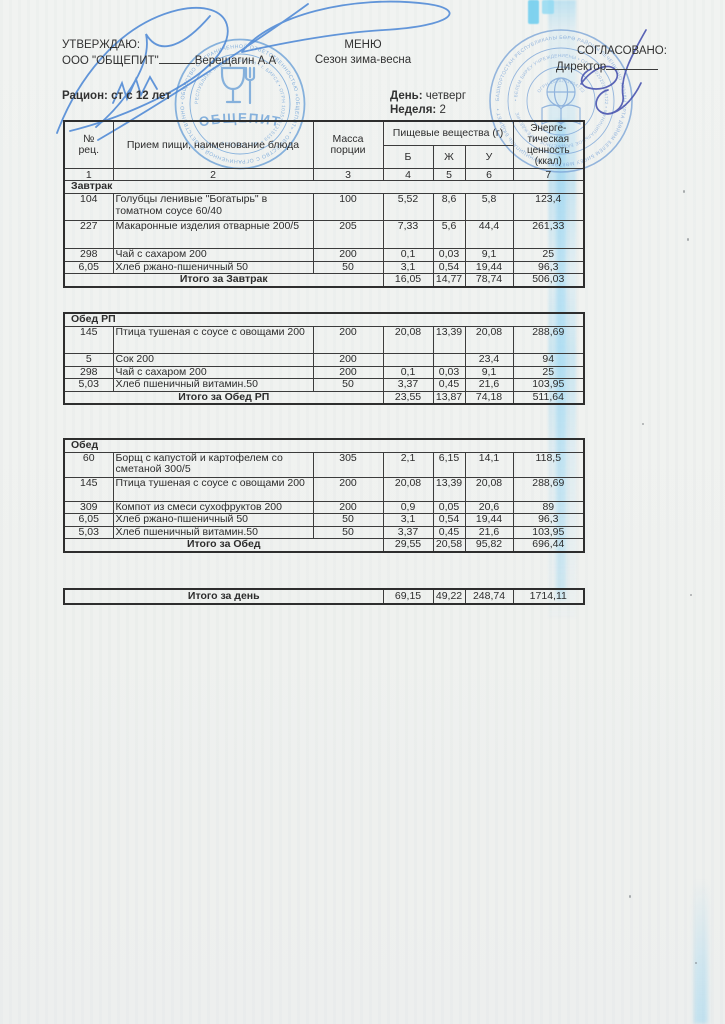  Describe the element at coordinates (548, 385) in the screenshot. I see `kcal-value: 103,95` at that location.